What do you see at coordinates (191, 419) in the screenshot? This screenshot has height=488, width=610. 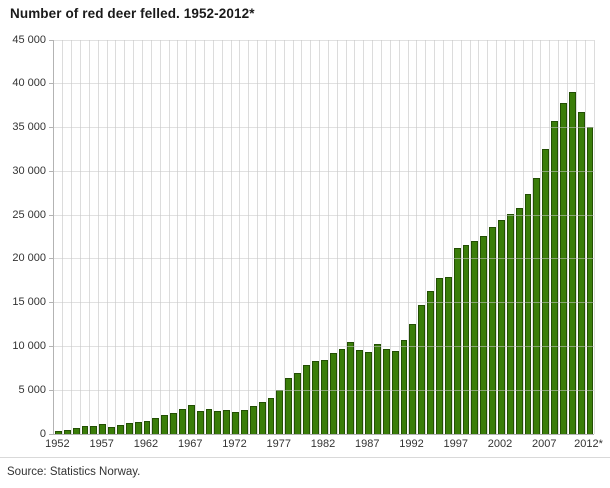 I see `bar-1967` at bounding box center [191, 419].